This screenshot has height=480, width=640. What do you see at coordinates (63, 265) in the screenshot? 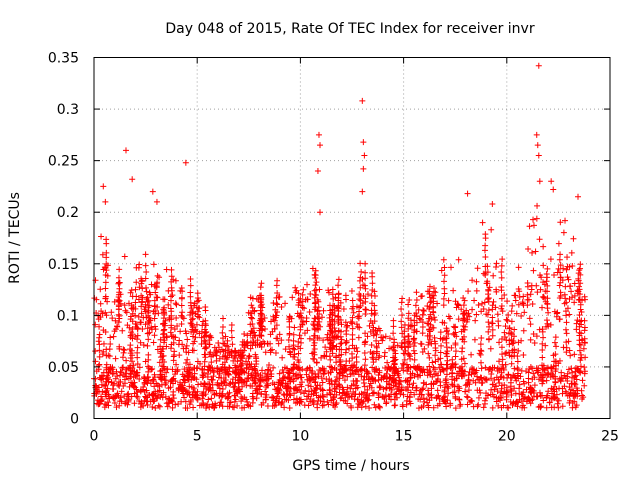
I see `y-tick-label: 0.15` at bounding box center [63, 265].